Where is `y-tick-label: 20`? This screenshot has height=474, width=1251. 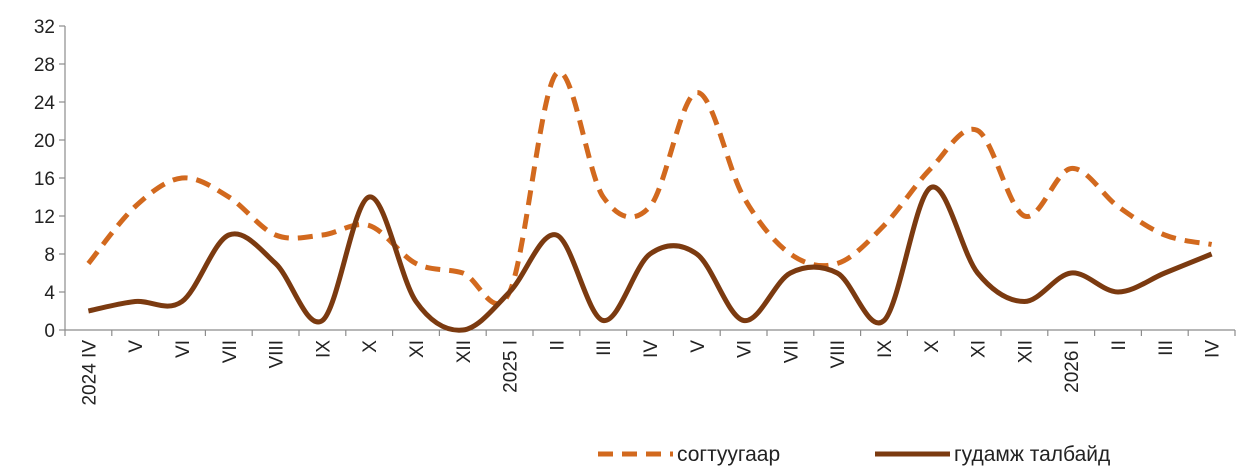 y-tick-label: 20 is located at coordinates (44, 141).